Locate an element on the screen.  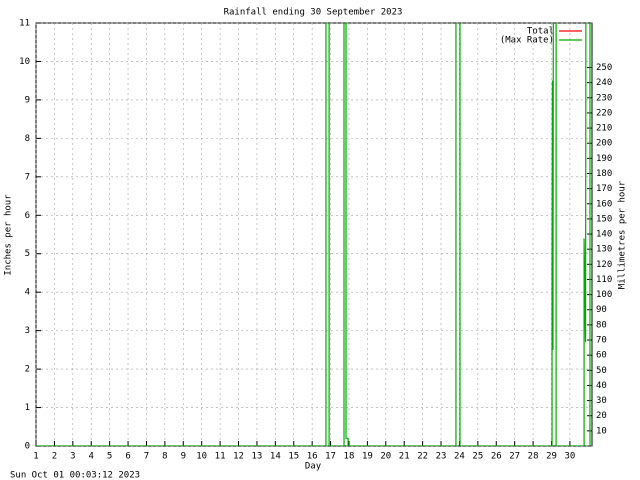
x-tick-label: 4 is located at coordinates (91, 457).